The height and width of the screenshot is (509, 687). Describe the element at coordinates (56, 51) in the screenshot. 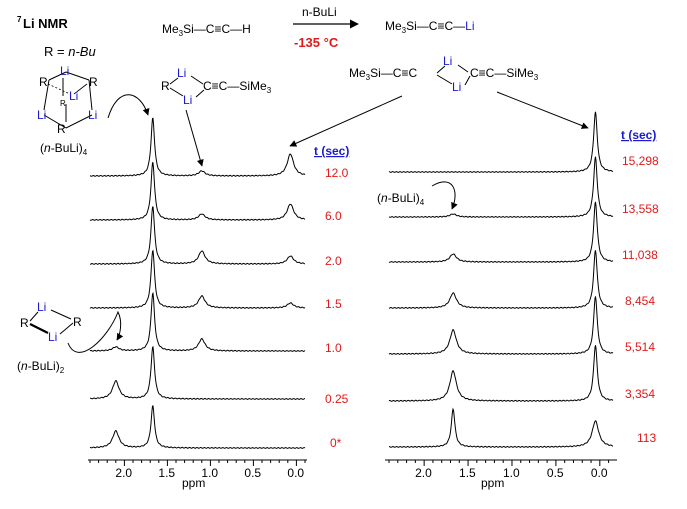

I see `r-definition-left: R =` at that location.